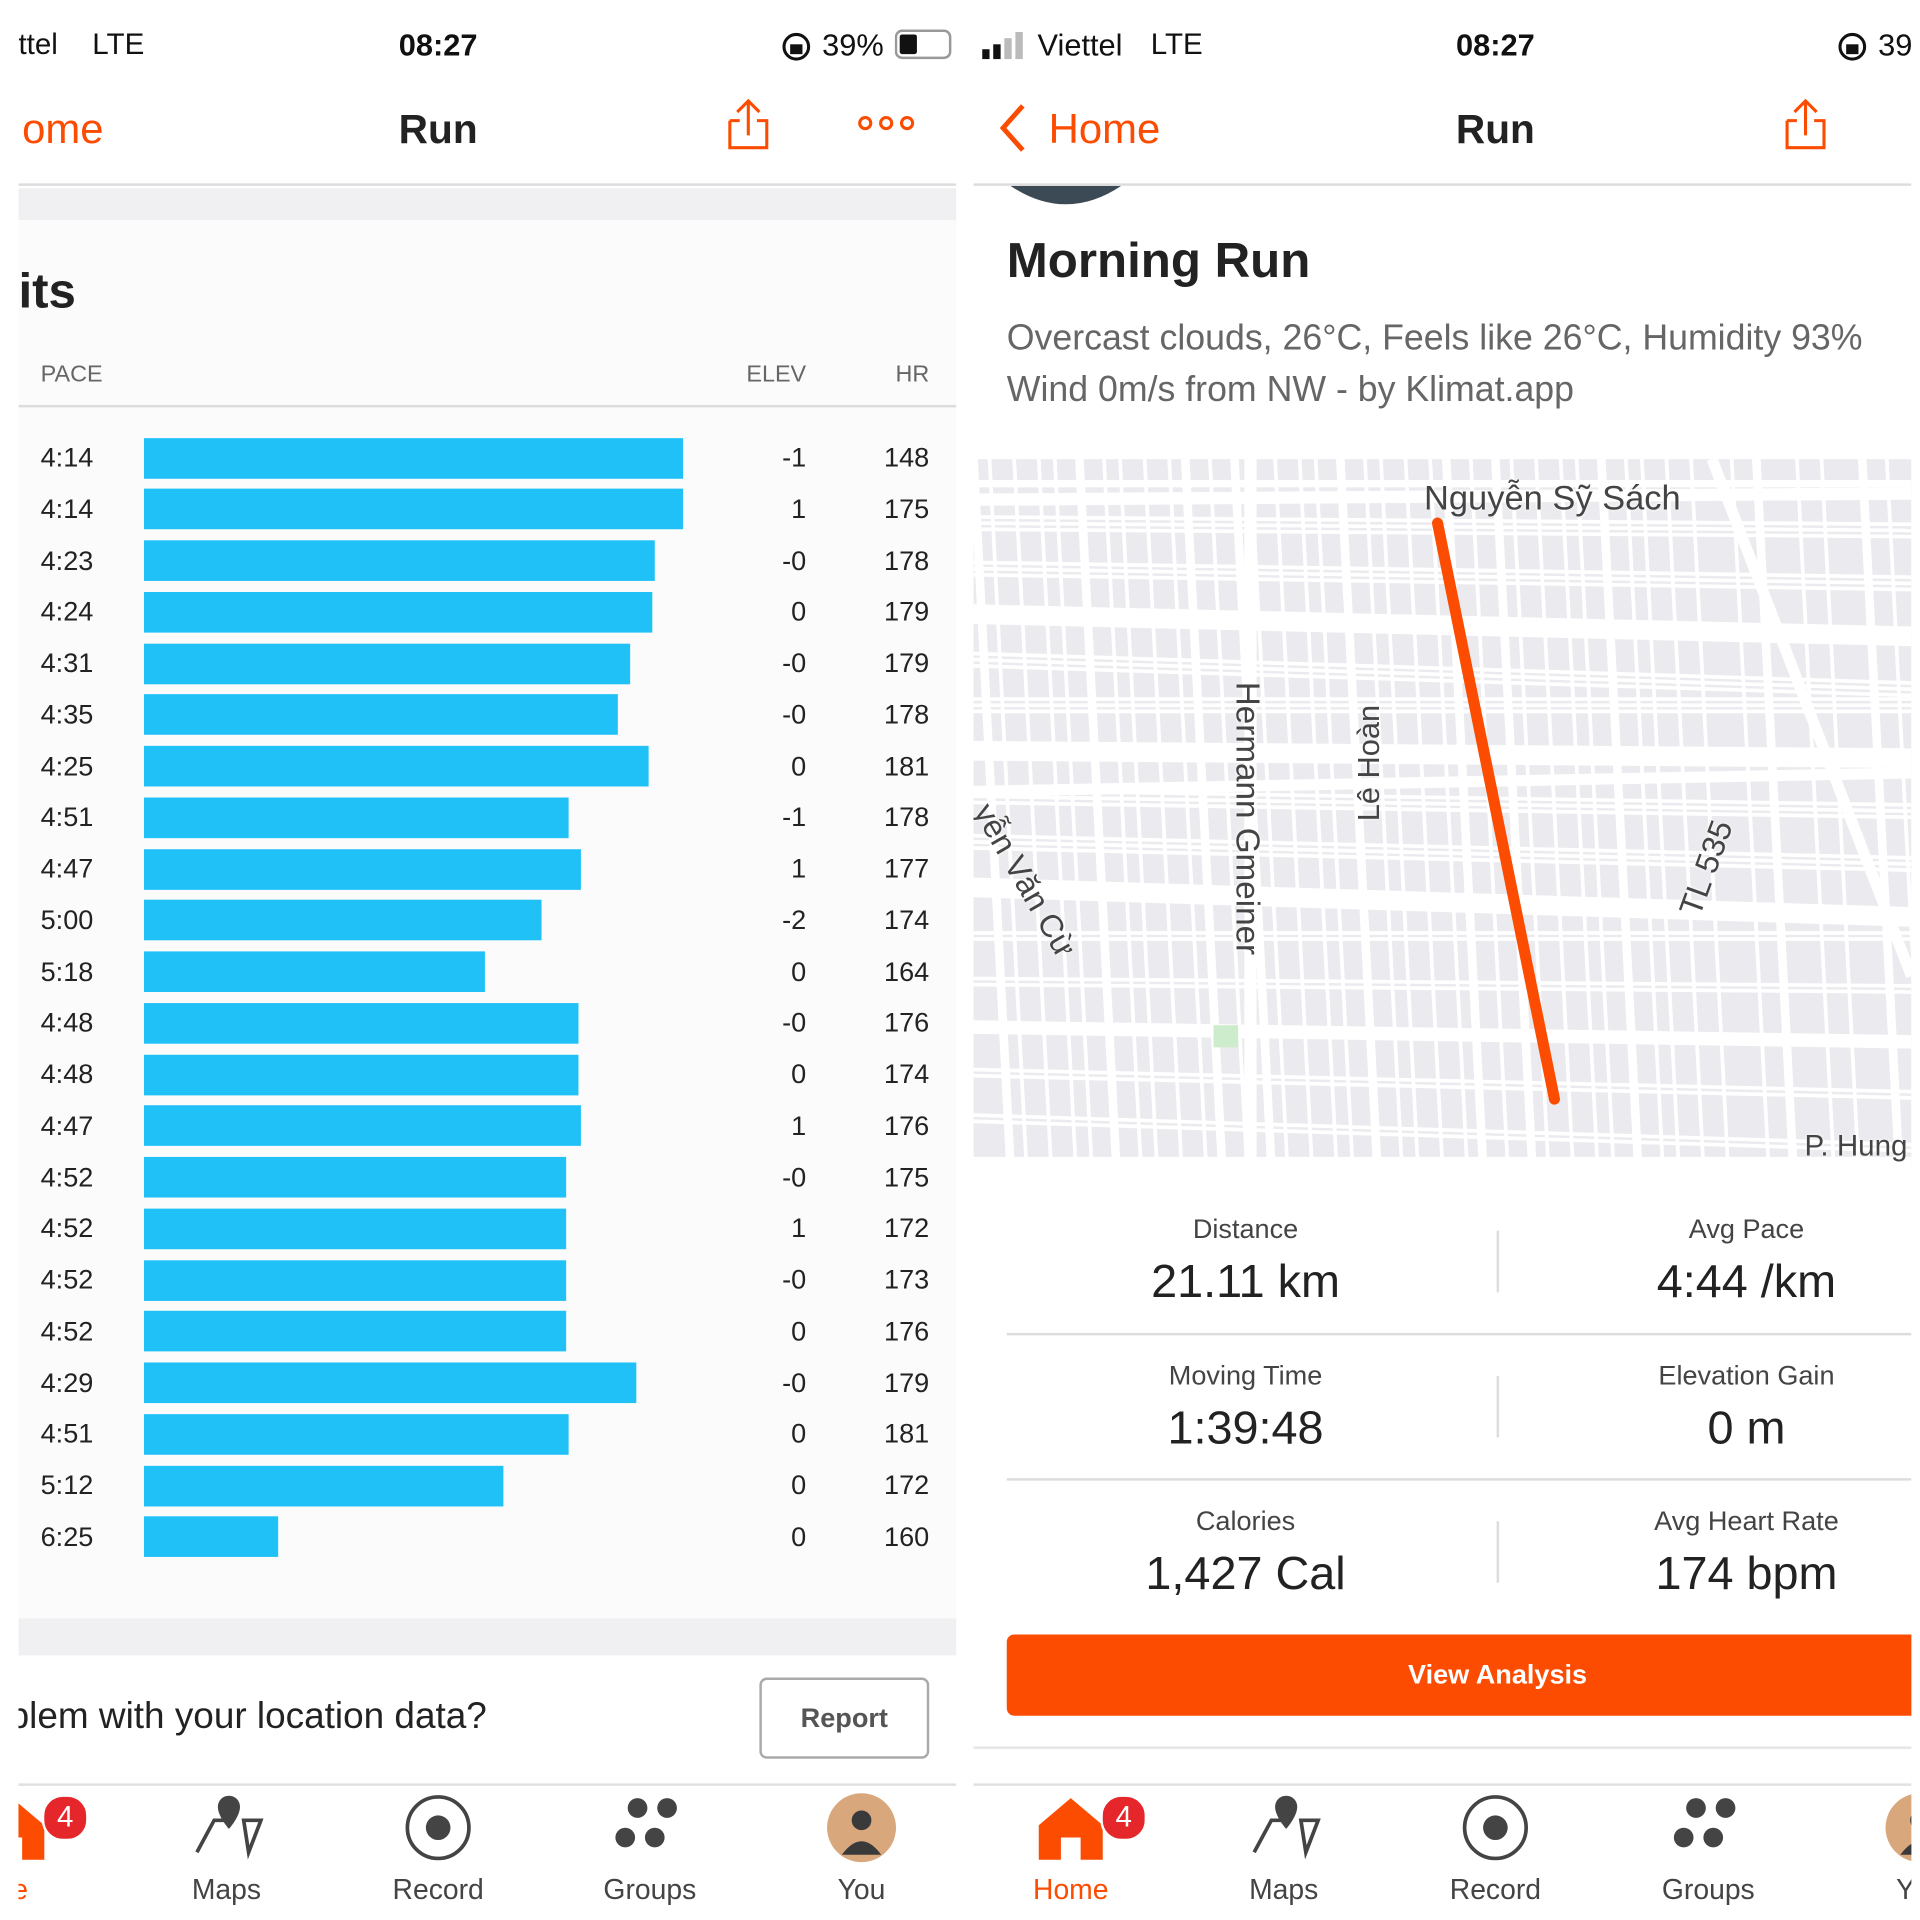  I want to click on split-hr: 176, so click(907, 1331).